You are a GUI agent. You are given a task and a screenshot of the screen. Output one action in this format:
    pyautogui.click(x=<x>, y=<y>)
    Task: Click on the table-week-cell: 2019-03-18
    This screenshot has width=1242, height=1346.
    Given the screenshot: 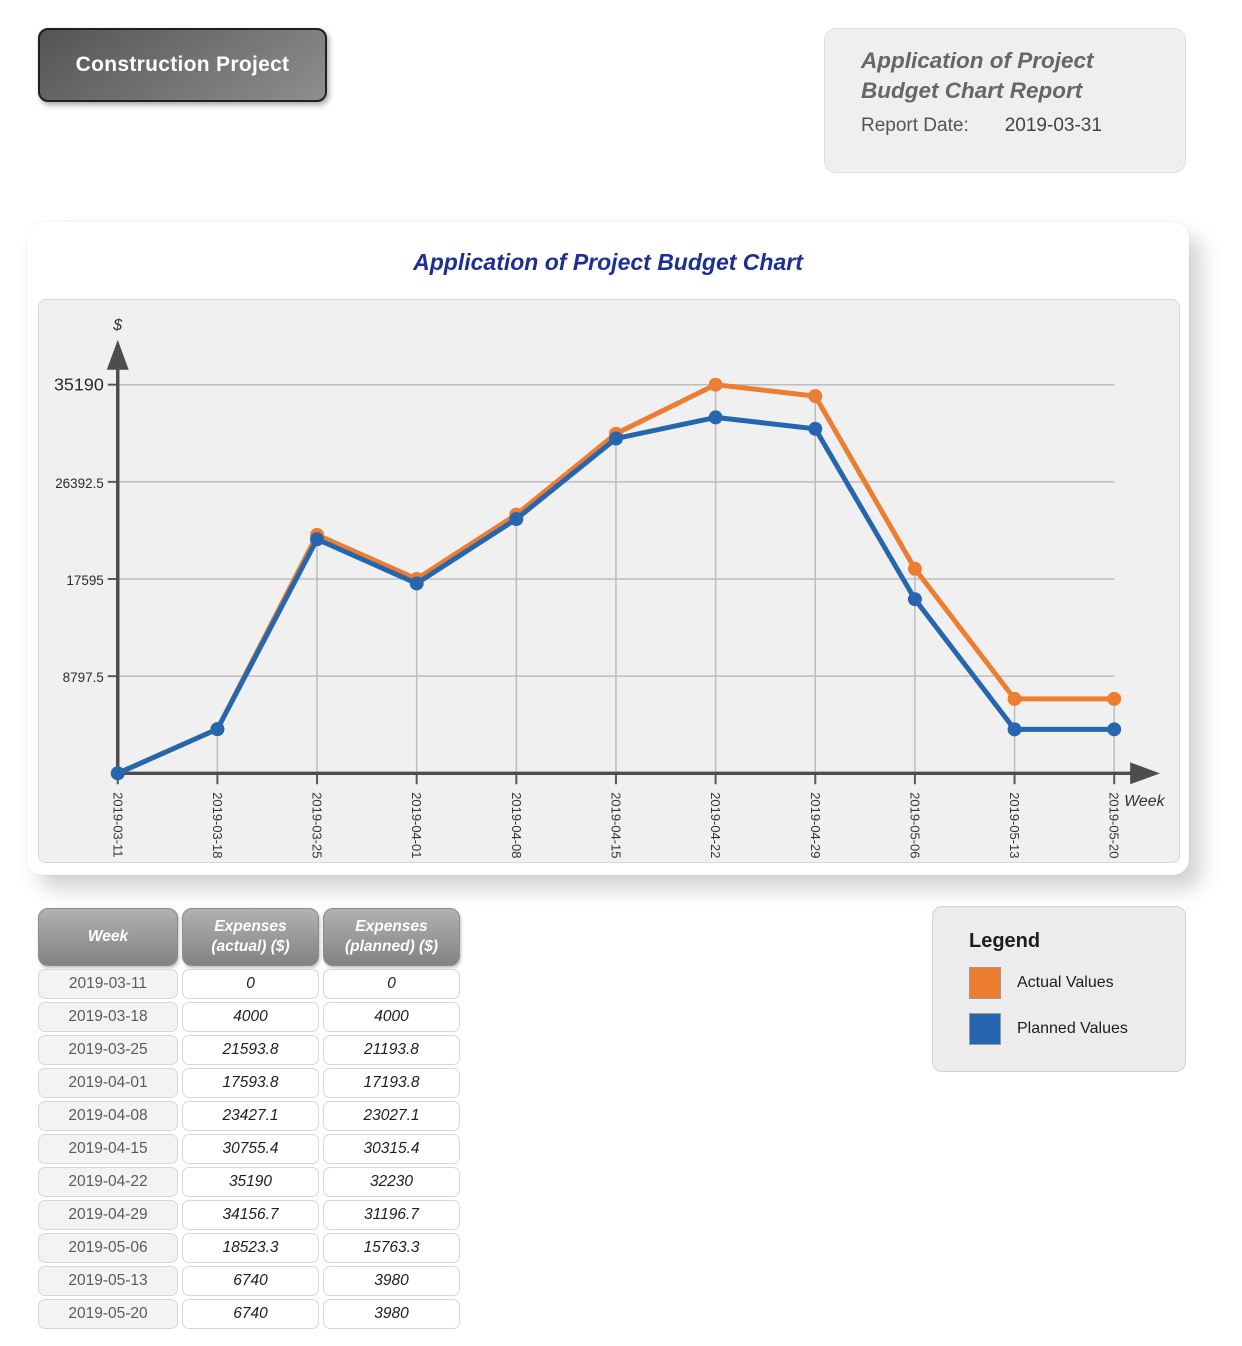 What is the action you would take?
    pyautogui.click(x=108, y=1017)
    